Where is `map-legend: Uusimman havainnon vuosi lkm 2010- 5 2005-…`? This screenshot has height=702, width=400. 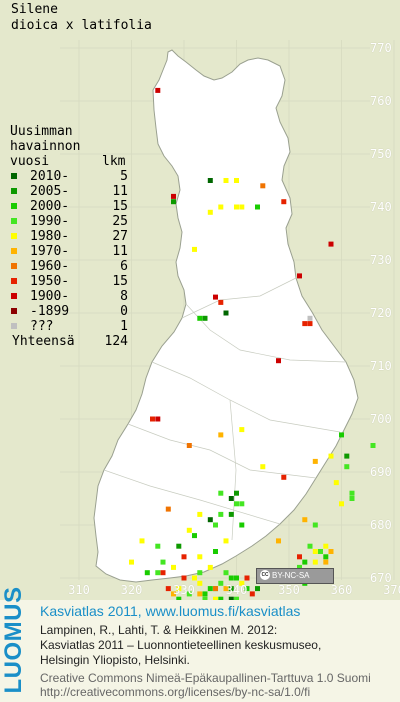
map-legend: Uusimman havainnon vuosi lkm 2010- 5 2005-… is located at coordinates (69, 236).